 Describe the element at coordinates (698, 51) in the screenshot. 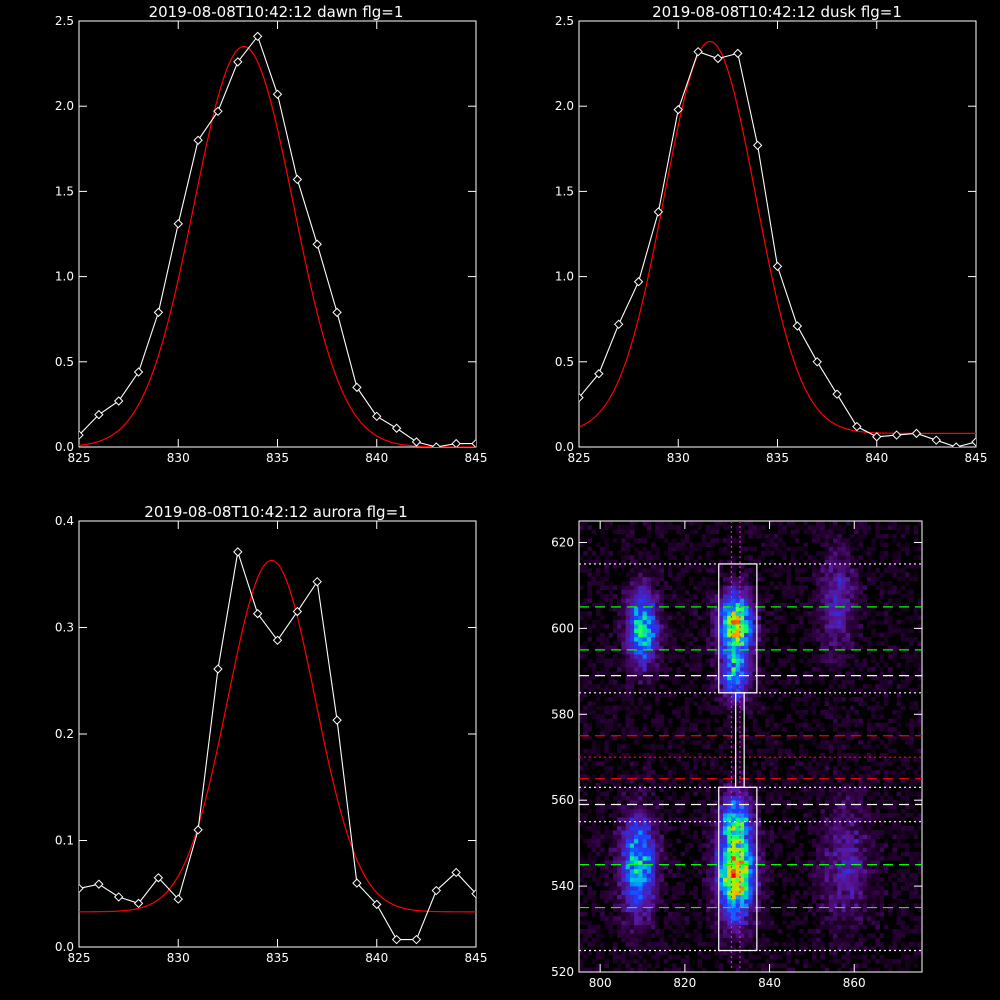

I see `dusk-data-point` at that location.